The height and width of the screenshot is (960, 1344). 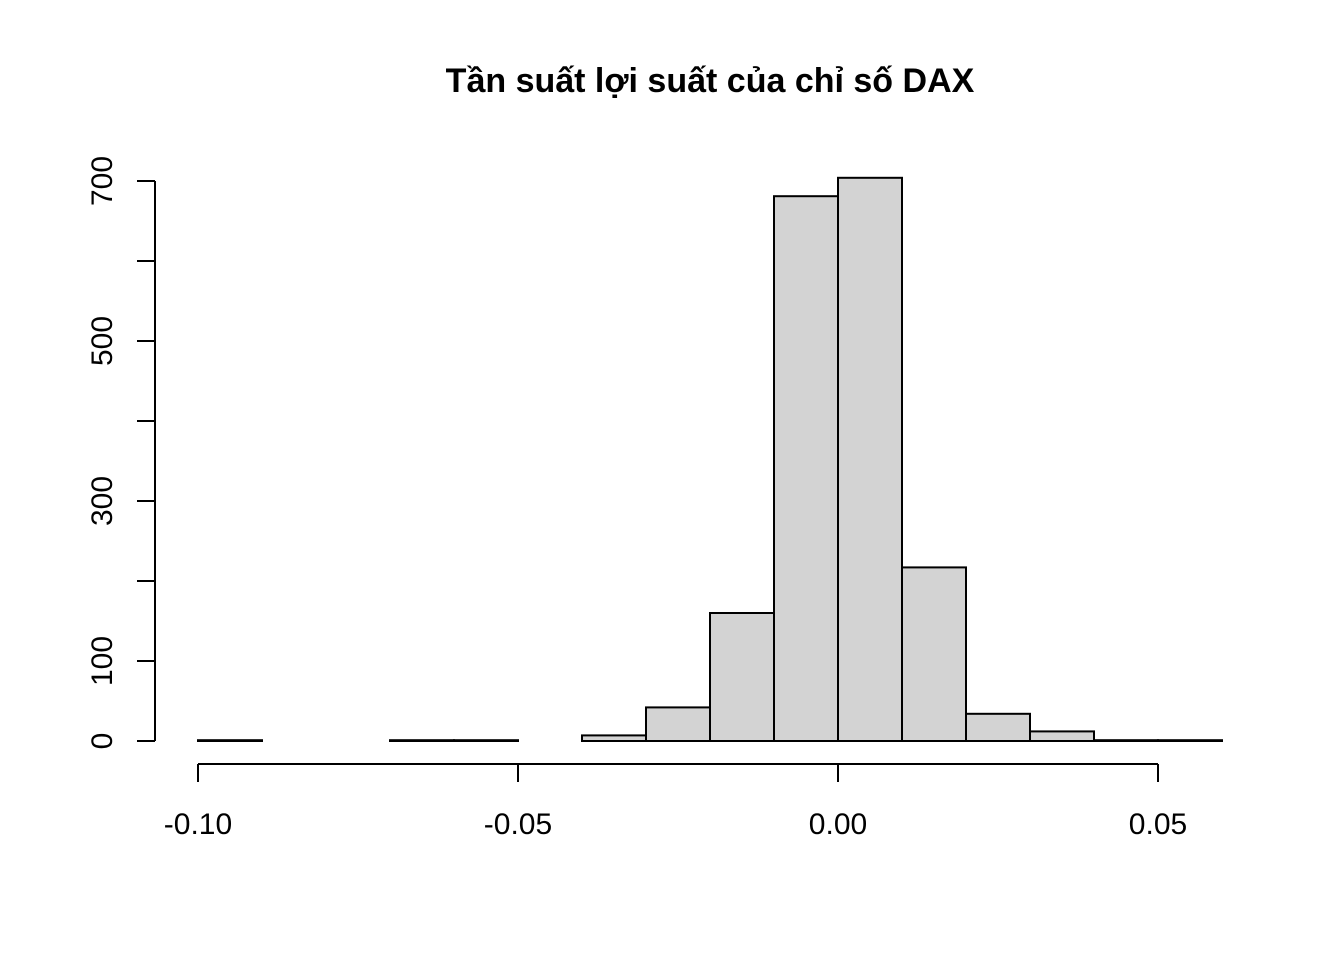 I want to click on y-tick-label-1: 100, so click(x=102, y=661).